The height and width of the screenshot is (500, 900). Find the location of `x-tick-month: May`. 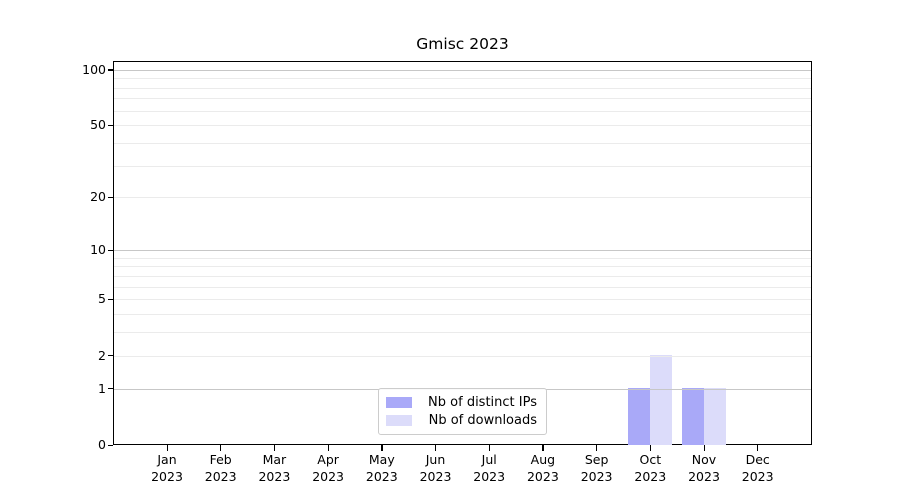

x-tick-month: May is located at coordinates (381, 459).